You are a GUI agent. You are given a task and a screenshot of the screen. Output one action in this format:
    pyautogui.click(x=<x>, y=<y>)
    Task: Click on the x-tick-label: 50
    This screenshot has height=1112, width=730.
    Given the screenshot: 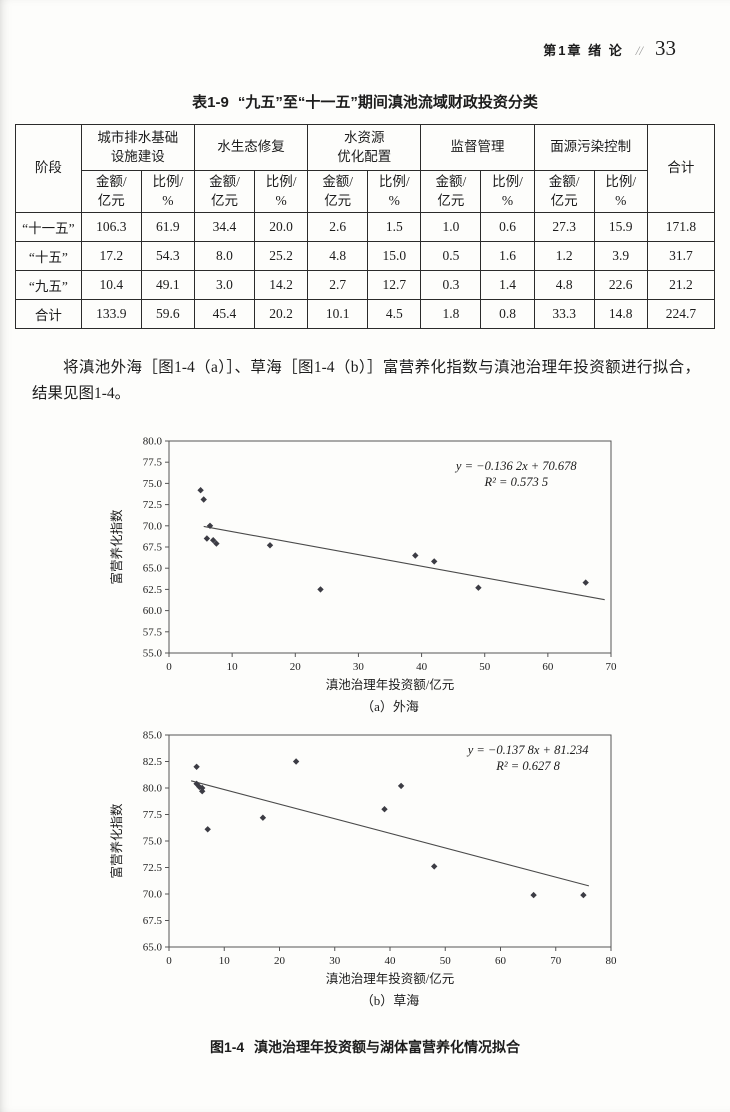 What is the action you would take?
    pyautogui.click(x=485, y=667)
    